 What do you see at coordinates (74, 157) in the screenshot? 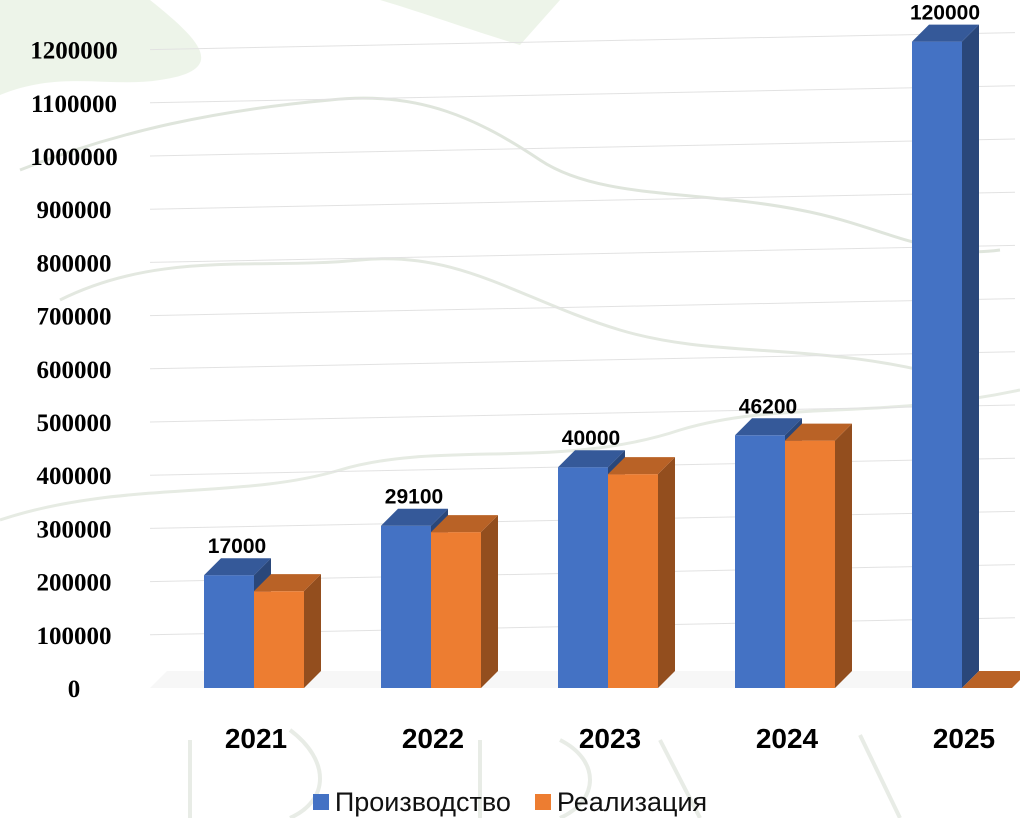
I see `y-tick-label: 1000000` at bounding box center [74, 157].